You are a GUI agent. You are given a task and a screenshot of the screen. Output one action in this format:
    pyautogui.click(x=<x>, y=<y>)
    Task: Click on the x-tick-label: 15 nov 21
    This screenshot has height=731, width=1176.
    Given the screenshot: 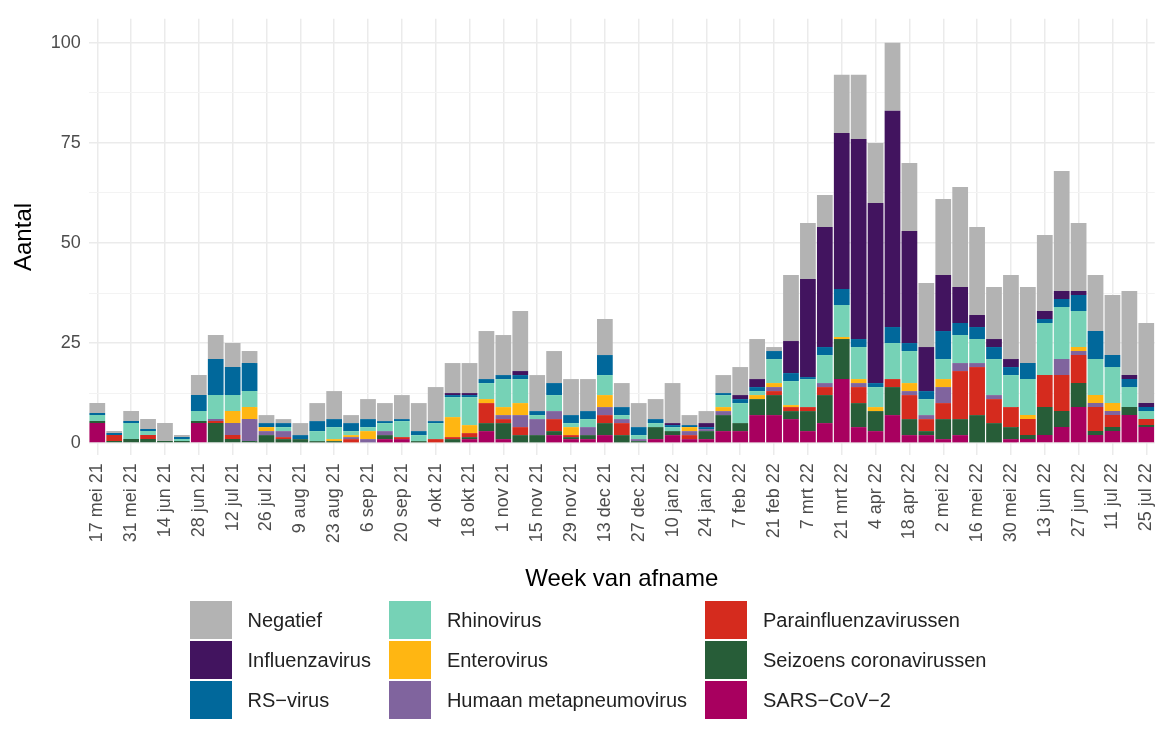 What is the action you would take?
    pyautogui.click(x=536, y=503)
    